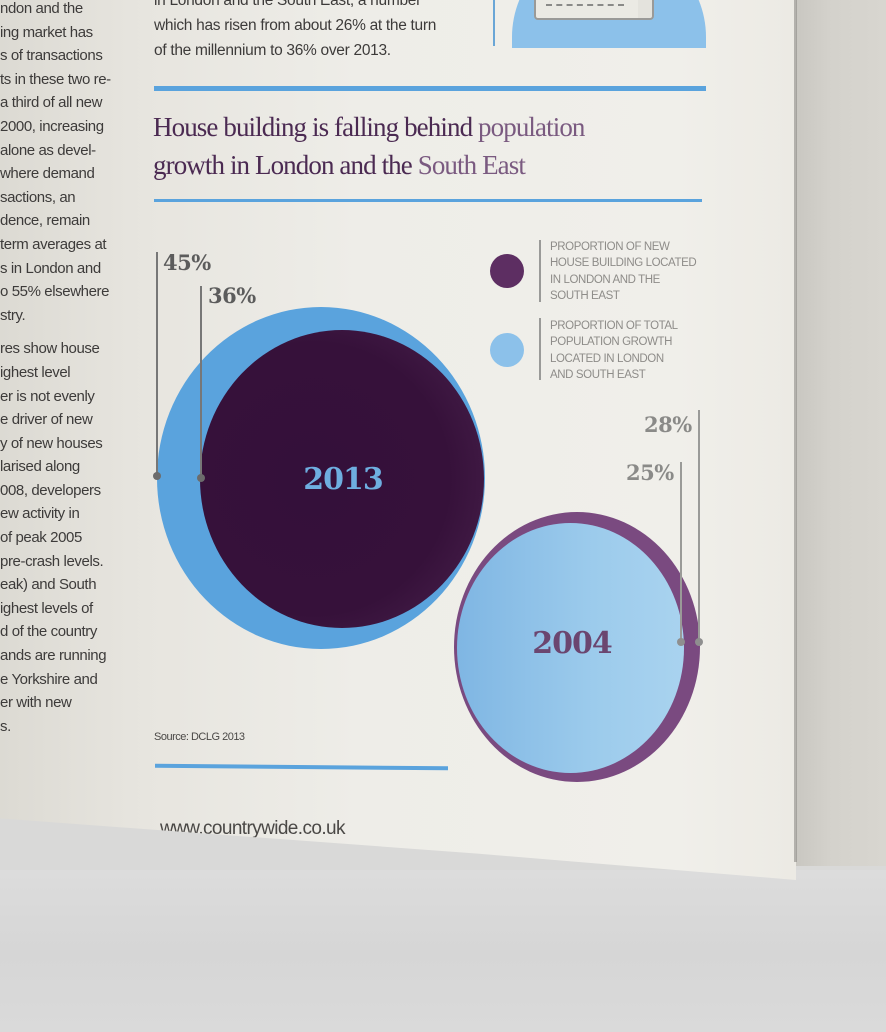 The width and height of the screenshot is (886, 1032). I want to click on left-line: e Yorkshire and, so click(49, 679).